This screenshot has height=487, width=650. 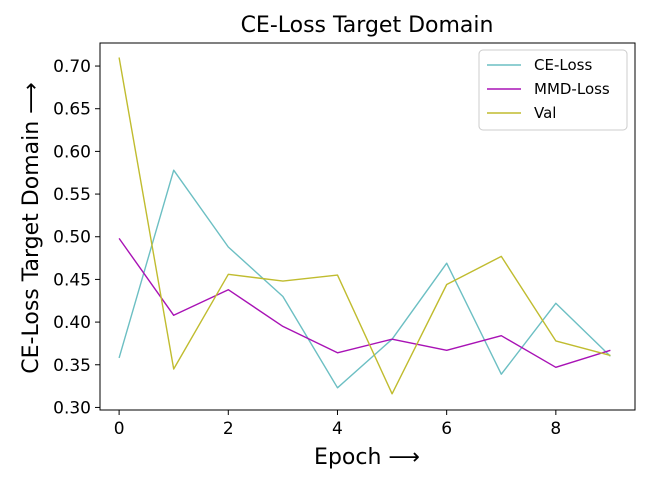 I want to click on y-tick-label: 0.35, so click(x=72, y=366).